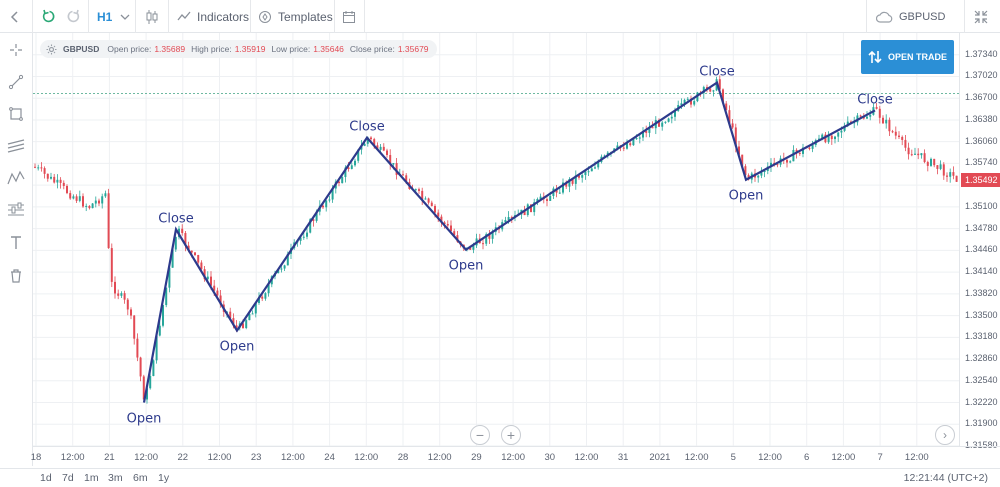 This screenshot has width=1000, height=487. What do you see at coordinates (36, 457) in the screenshot?
I see `time-tick: 18` at bounding box center [36, 457].